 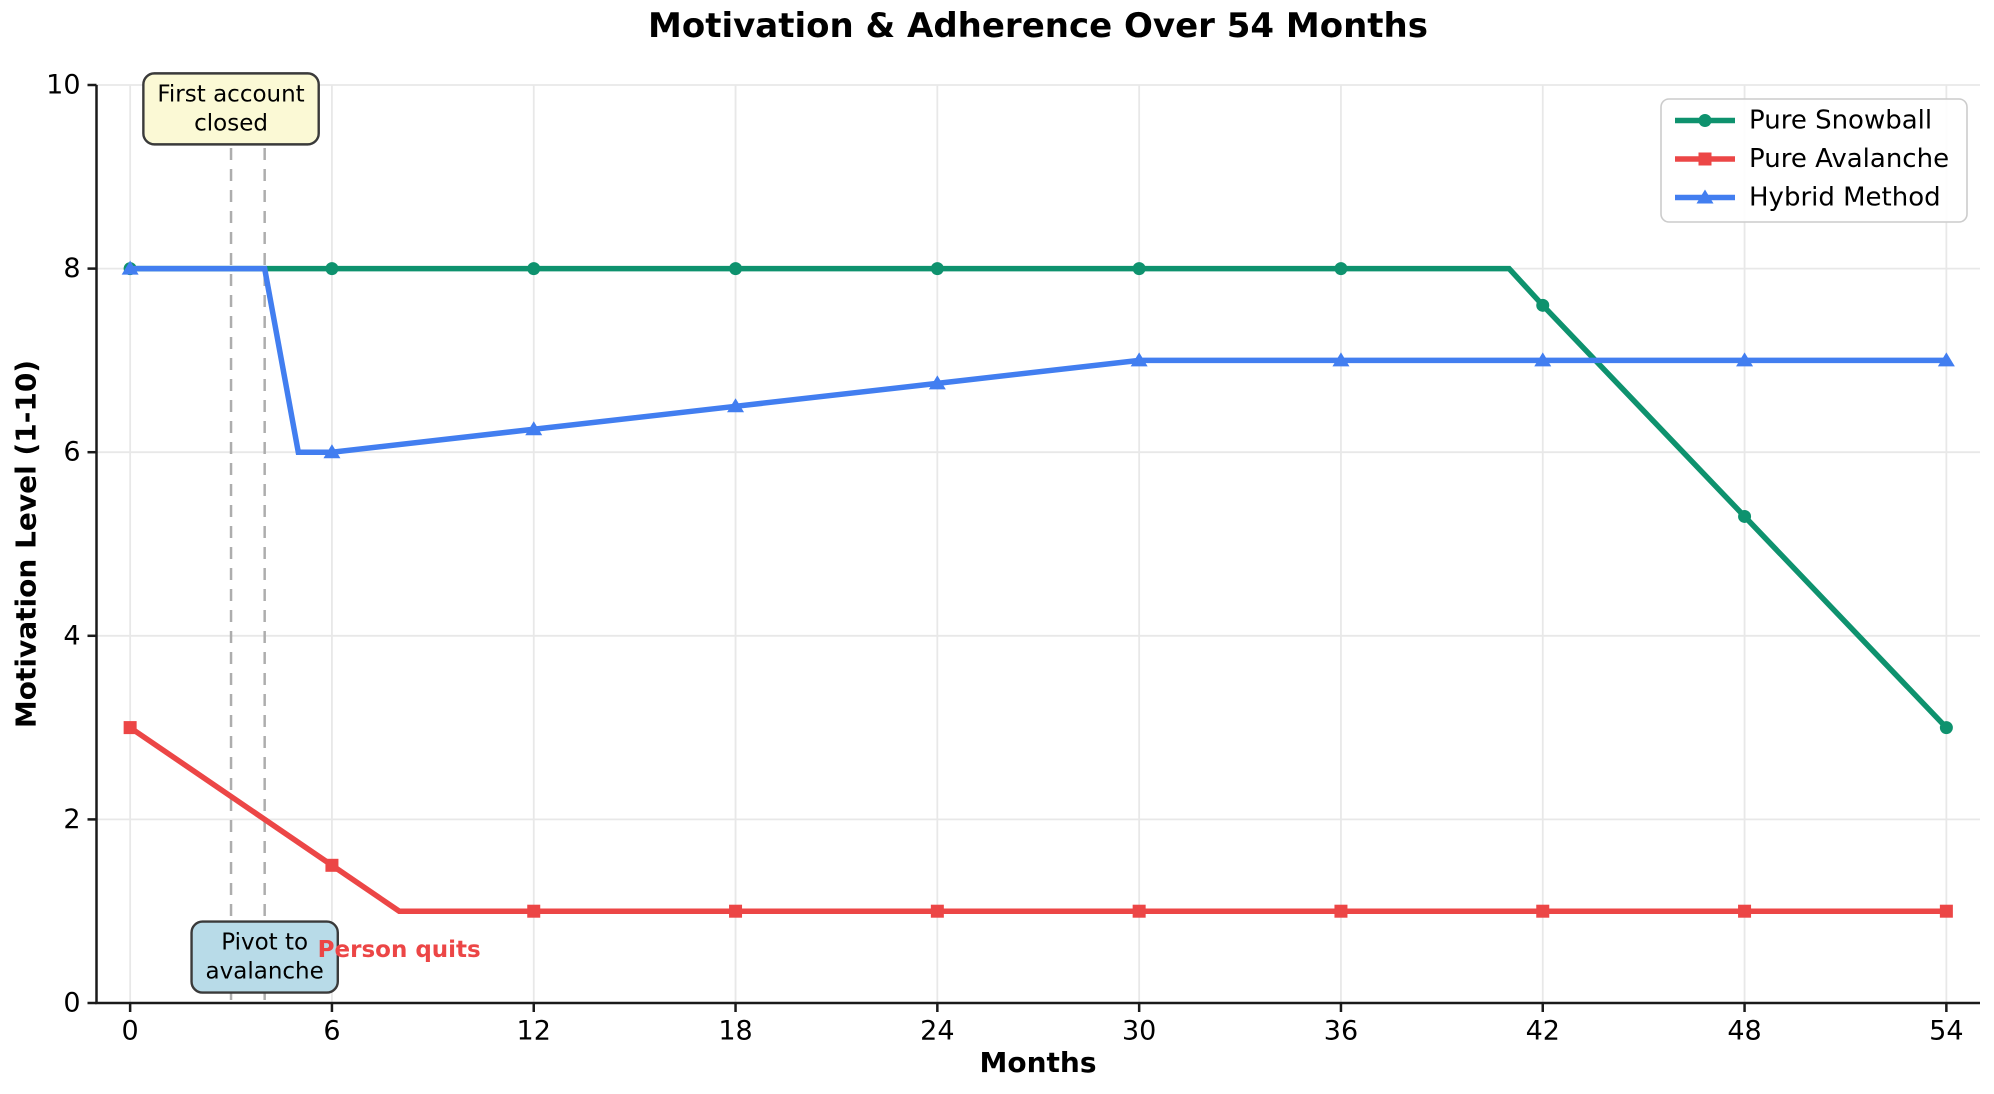 What do you see at coordinates (332, 269) in the screenshot?
I see `marker-pure-snowball-m6` at bounding box center [332, 269].